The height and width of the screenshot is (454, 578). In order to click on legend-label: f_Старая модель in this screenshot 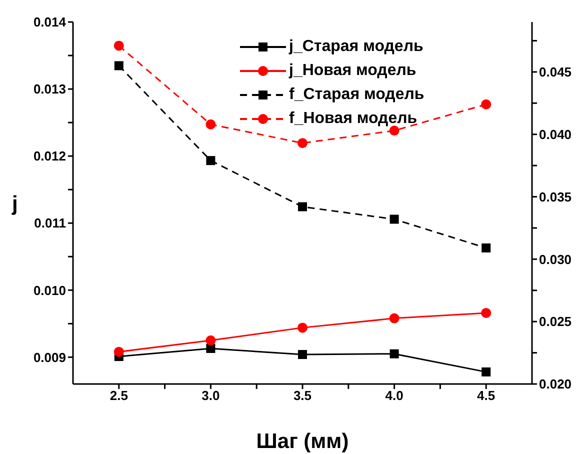, I will do `click(356, 95)`.